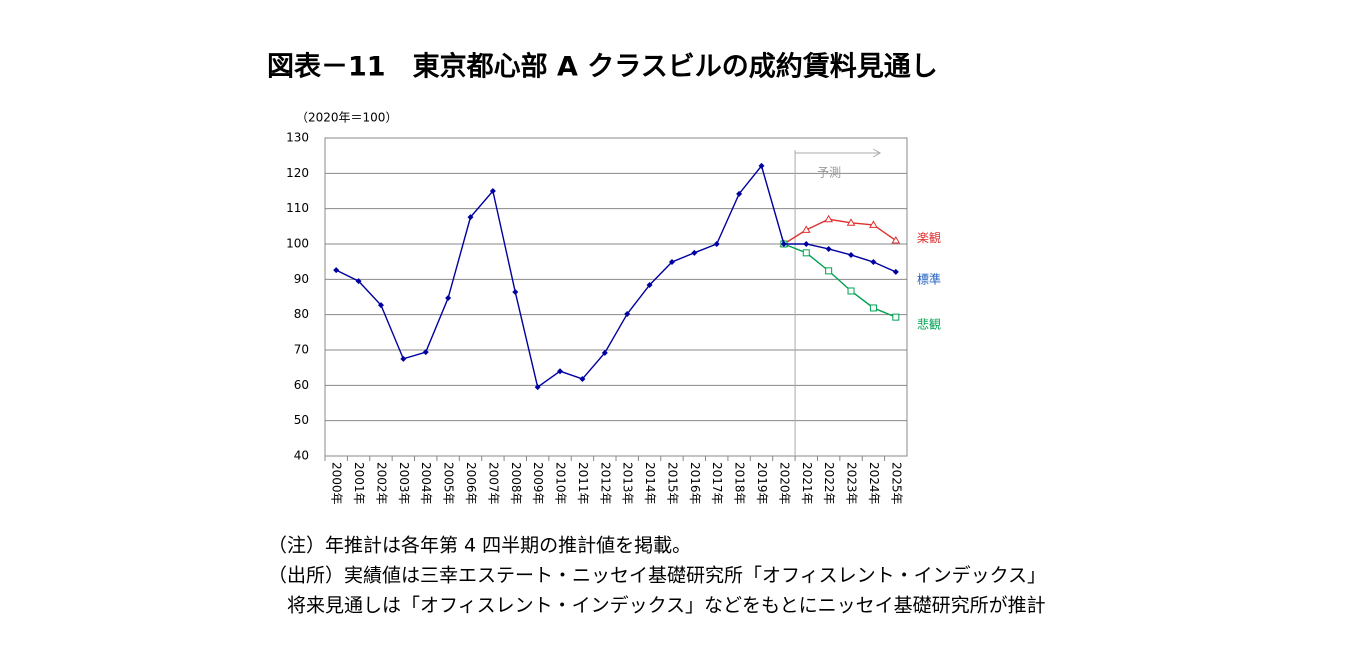 The height and width of the screenshot is (660, 1350). Describe the element at coordinates (479, 546) in the screenshot. I see `note: （注）年推計は各年第 4 四半期の推計値を掲載。` at that location.